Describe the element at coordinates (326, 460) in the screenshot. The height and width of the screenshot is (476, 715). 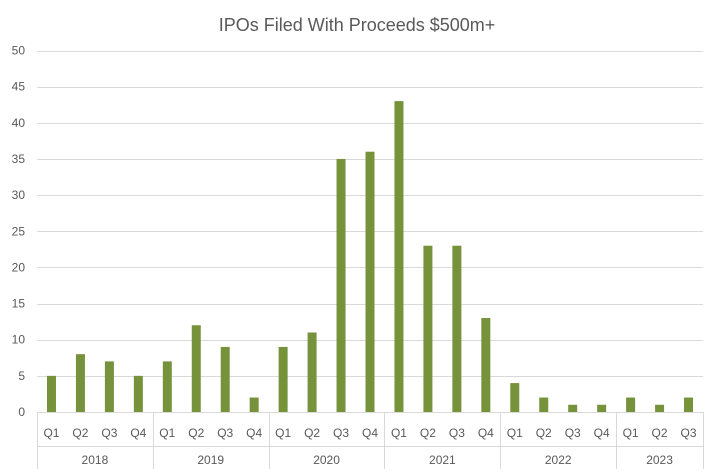
I see `year-label: 2020` at that location.